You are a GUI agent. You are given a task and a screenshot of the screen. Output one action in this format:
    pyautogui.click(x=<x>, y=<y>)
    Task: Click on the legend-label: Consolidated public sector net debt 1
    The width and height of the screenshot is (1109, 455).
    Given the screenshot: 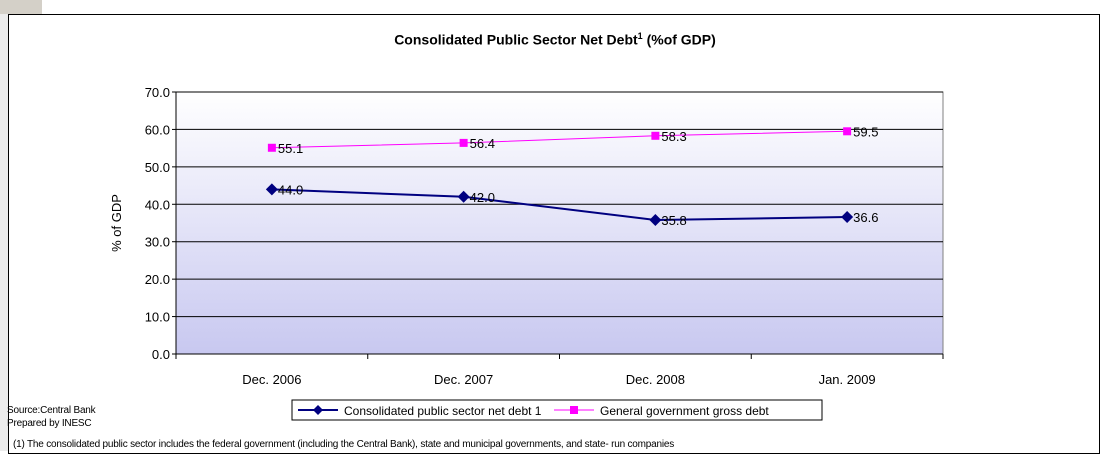 What is the action you would take?
    pyautogui.click(x=443, y=411)
    